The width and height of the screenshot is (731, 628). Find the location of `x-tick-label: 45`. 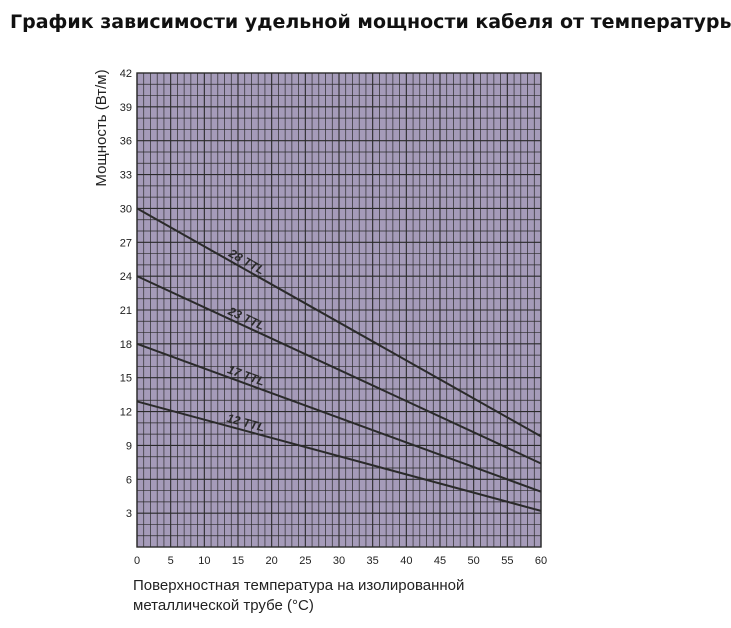

x-tick-label: 45 is located at coordinates (440, 561).